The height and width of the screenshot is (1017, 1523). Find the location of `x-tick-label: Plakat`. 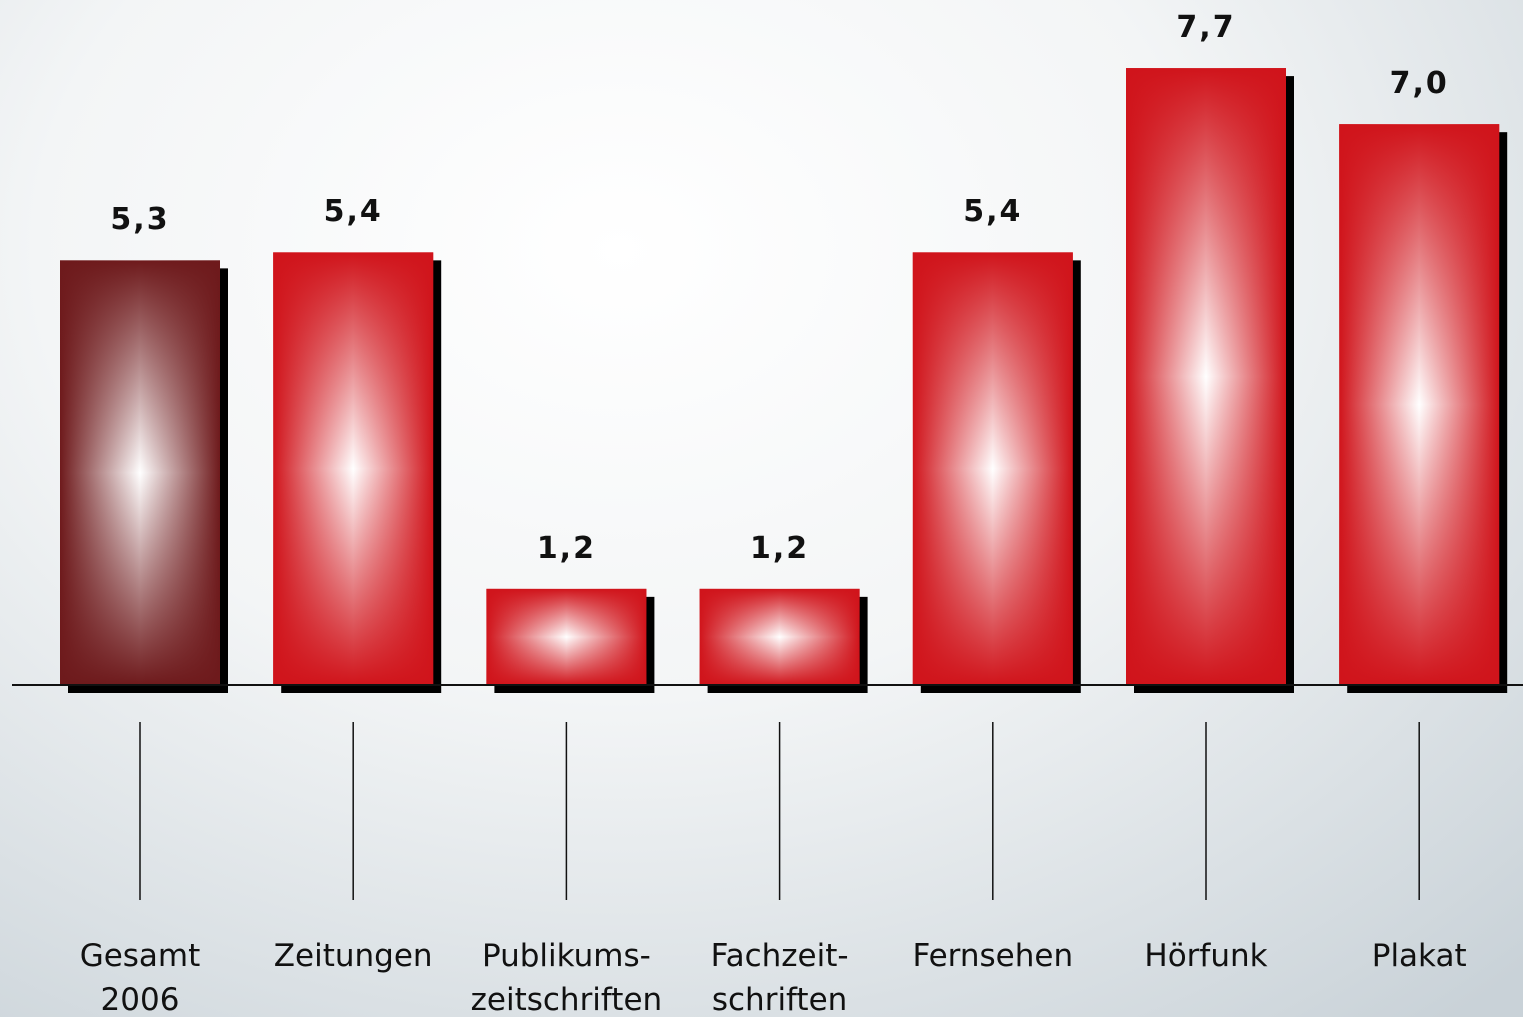

x-tick-label: Plakat is located at coordinates (1419, 956).